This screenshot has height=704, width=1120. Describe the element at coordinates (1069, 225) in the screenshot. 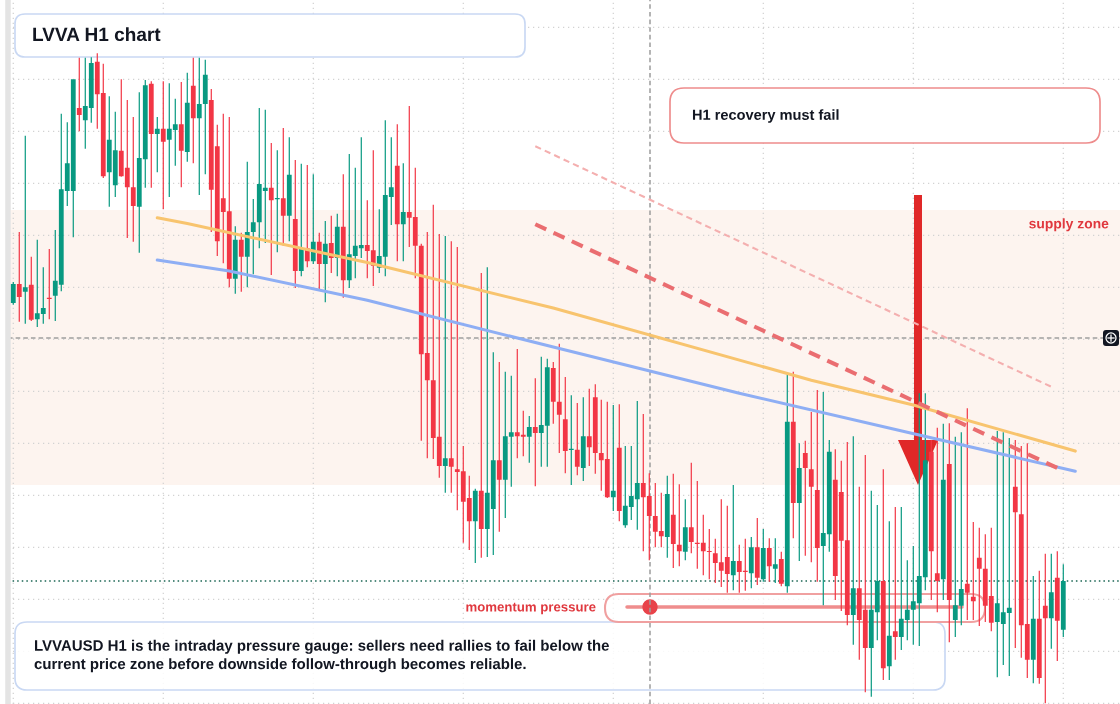

I see `band-label: supply zone` at that location.